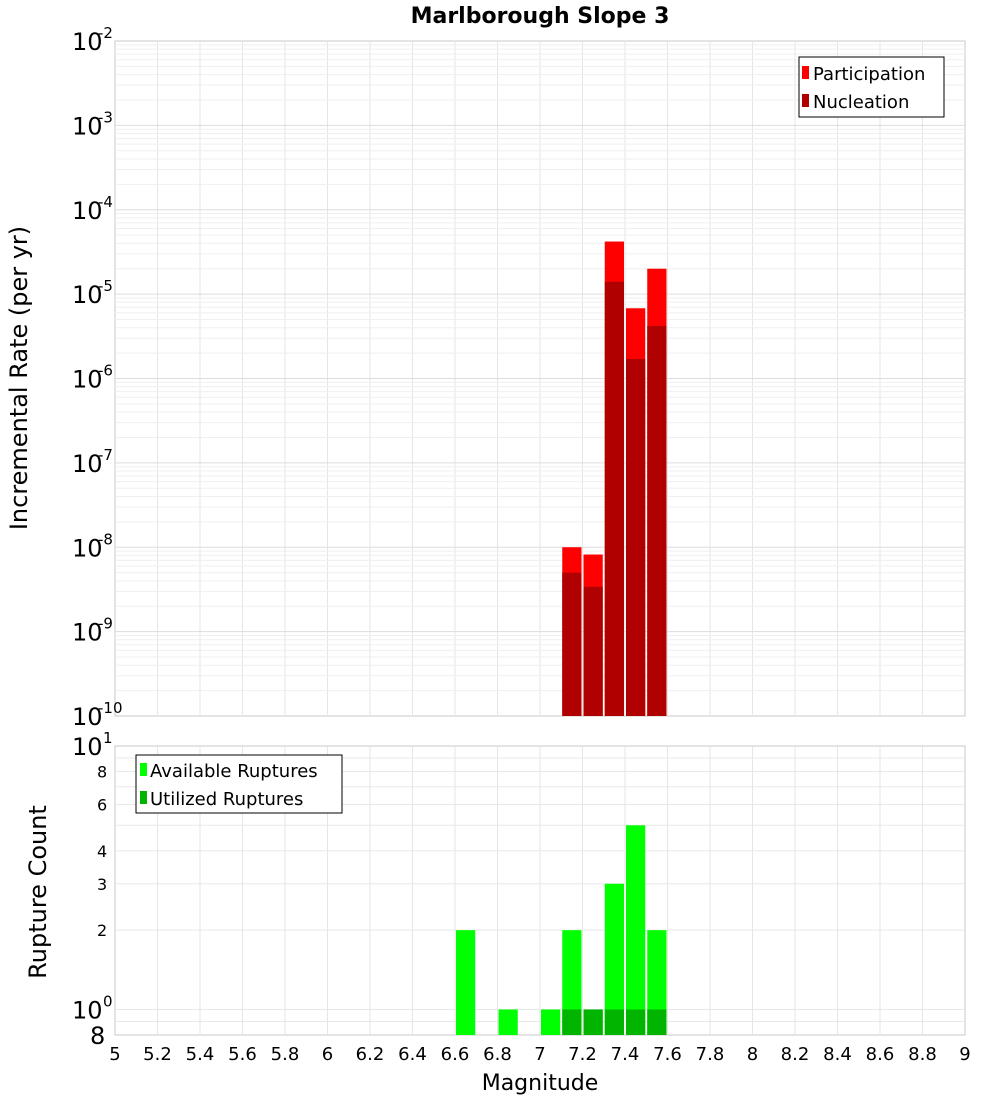  What do you see at coordinates (105, 33) in the screenshot?
I see `top-y-tick-exponent: -2` at bounding box center [105, 33].